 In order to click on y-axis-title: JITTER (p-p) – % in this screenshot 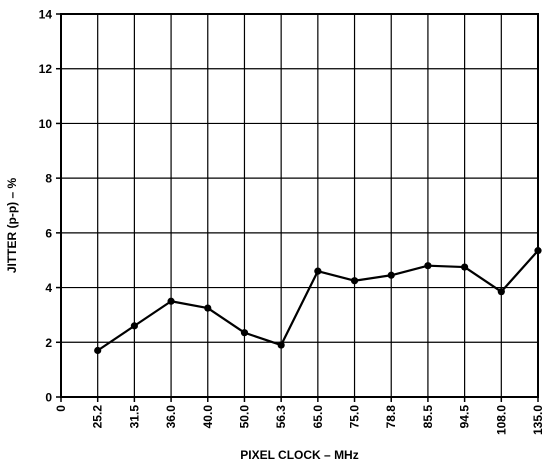, I will do `click(12, 226)`.